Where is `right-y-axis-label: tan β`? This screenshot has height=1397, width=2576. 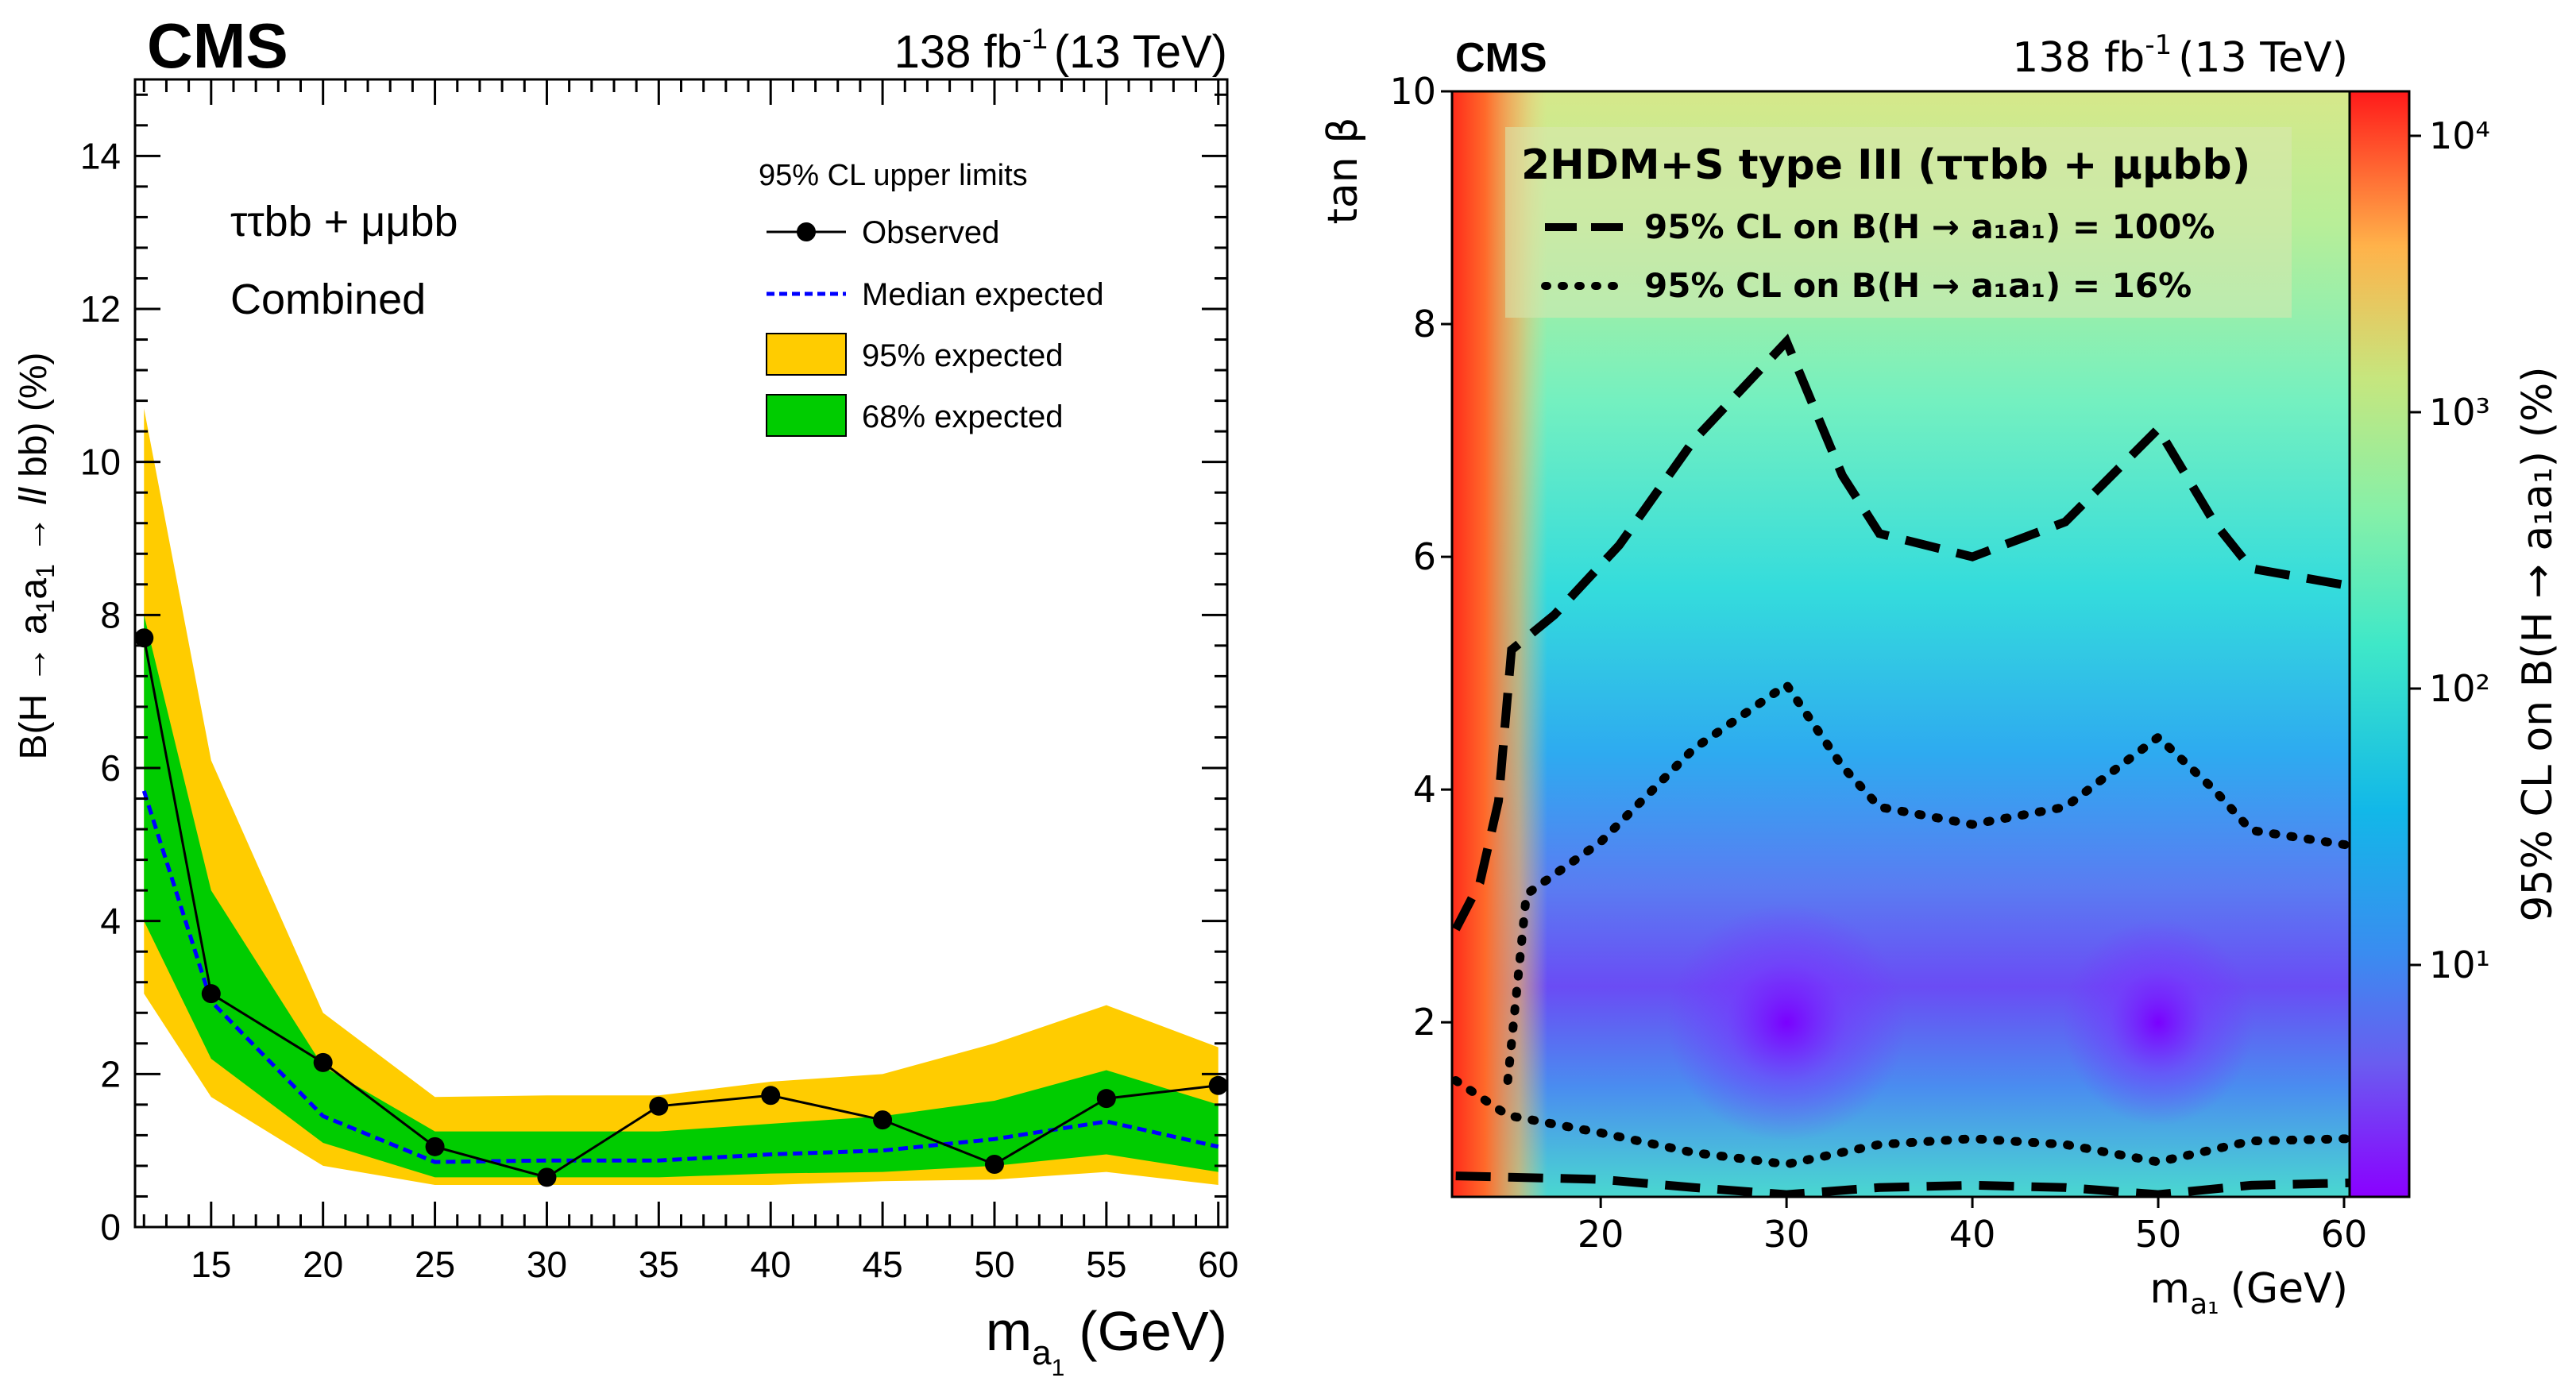 right-y-axis-label: tan β is located at coordinates (1343, 171).